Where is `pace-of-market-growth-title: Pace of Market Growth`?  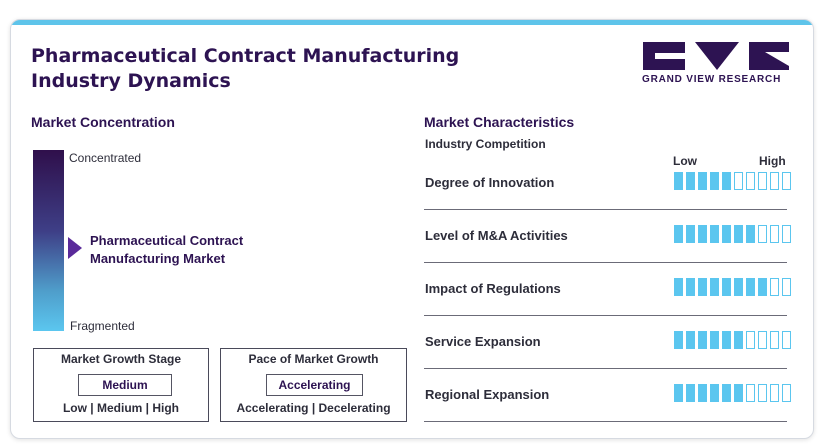 pace-of-market-growth-title: Pace of Market Growth is located at coordinates (313, 359).